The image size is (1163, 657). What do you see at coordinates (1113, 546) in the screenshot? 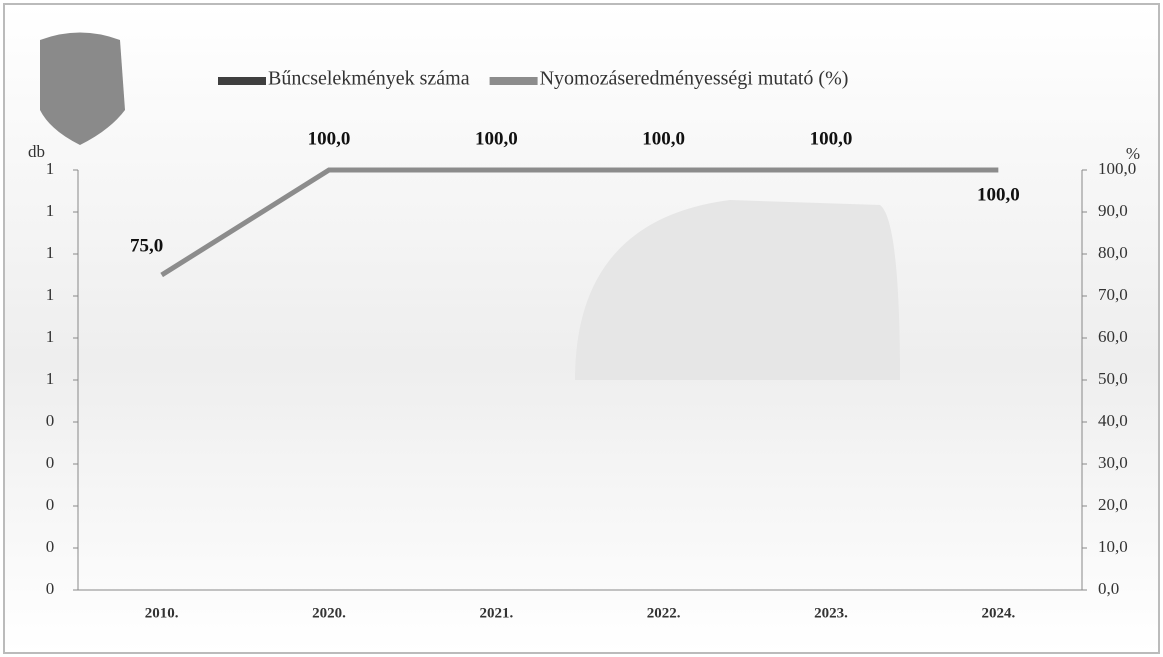
I see `y2-tick-label: 10,0` at bounding box center [1113, 546].